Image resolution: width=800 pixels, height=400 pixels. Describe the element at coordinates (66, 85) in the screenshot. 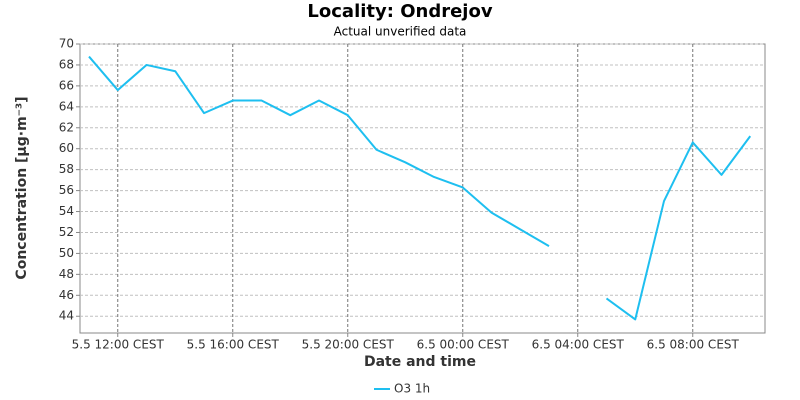

I see `y-tick-label: 66` at that location.